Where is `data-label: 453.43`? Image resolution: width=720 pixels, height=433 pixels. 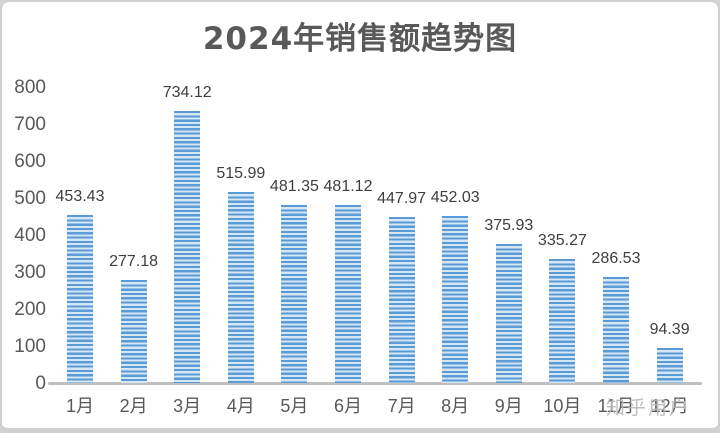
data-label: 453.43 is located at coordinates (80, 196).